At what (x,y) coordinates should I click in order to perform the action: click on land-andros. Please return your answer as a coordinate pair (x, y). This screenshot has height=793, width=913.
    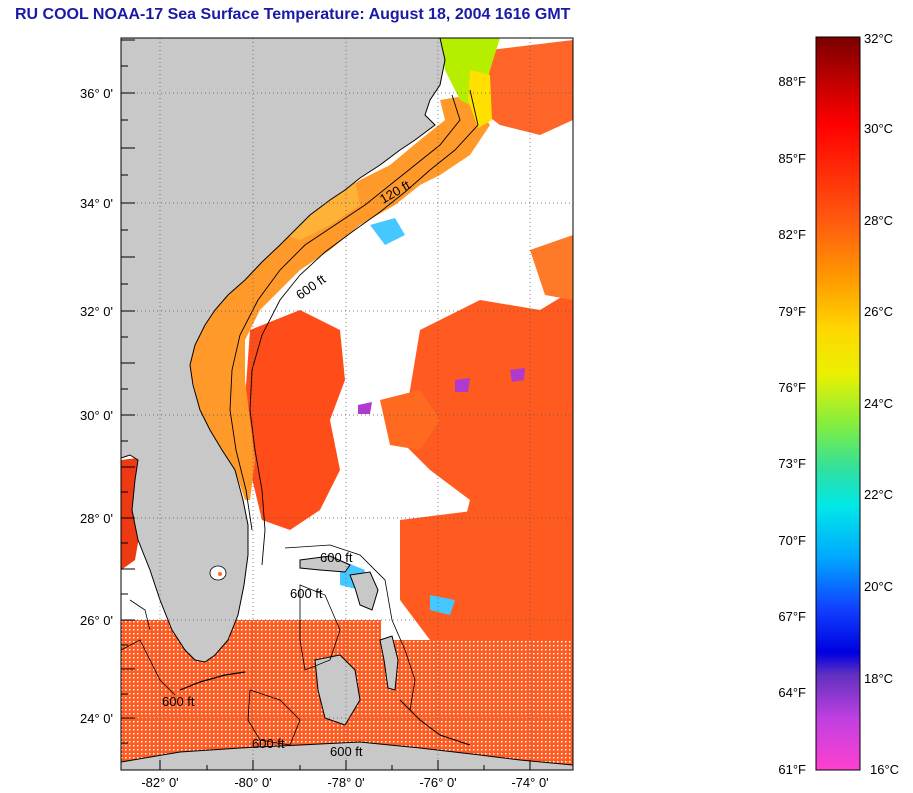
    Looking at the image, I should click on (337, 690).